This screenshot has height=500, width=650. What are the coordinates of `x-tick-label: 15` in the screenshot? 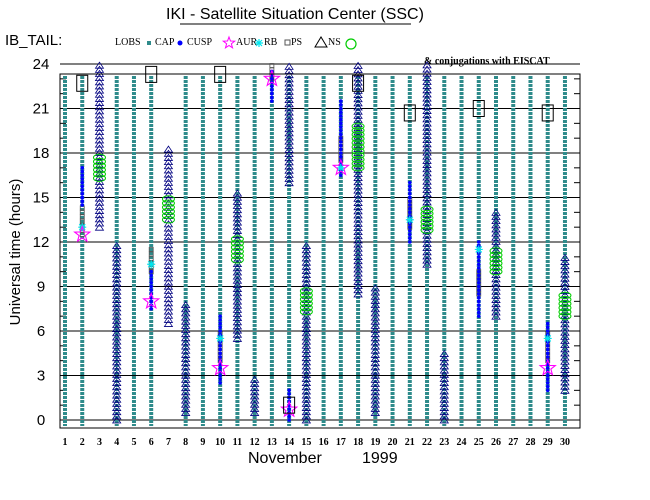 It's located at (306, 442).